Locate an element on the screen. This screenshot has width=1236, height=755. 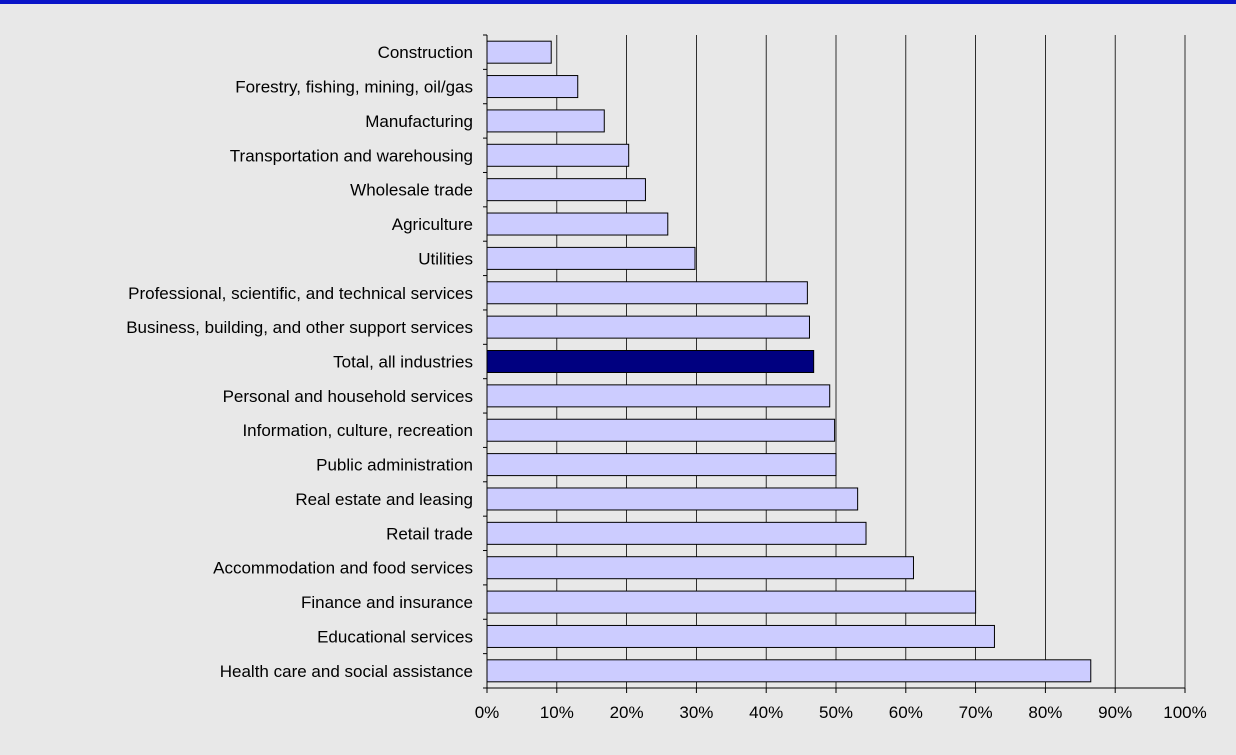
x-tick-label: 90% is located at coordinates (1115, 712).